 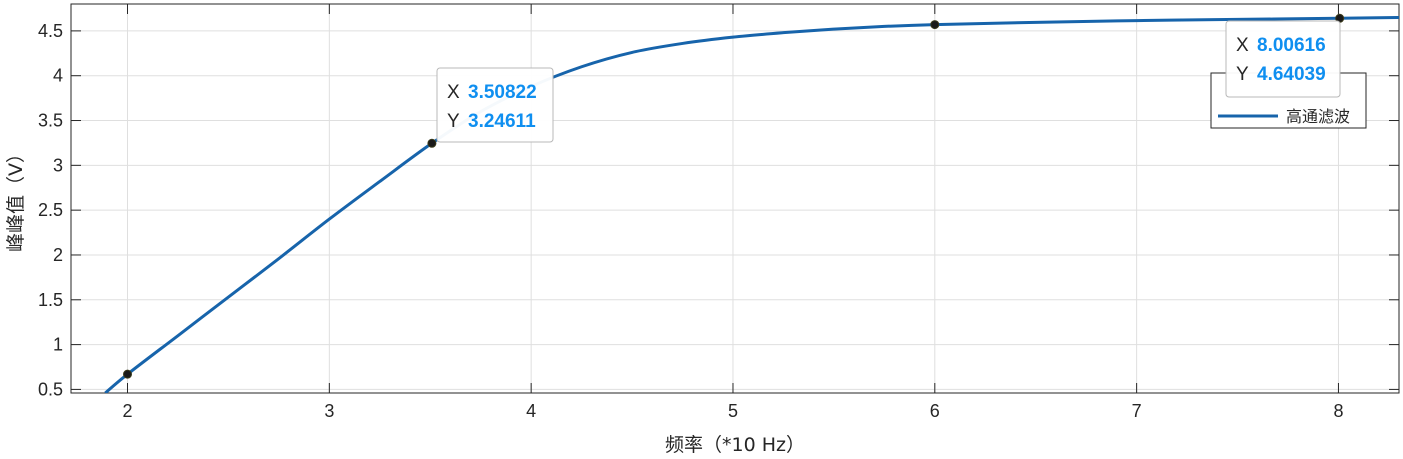 What do you see at coordinates (502, 92) in the screenshot?
I see `datatip-x-value: 3.50822` at bounding box center [502, 92].